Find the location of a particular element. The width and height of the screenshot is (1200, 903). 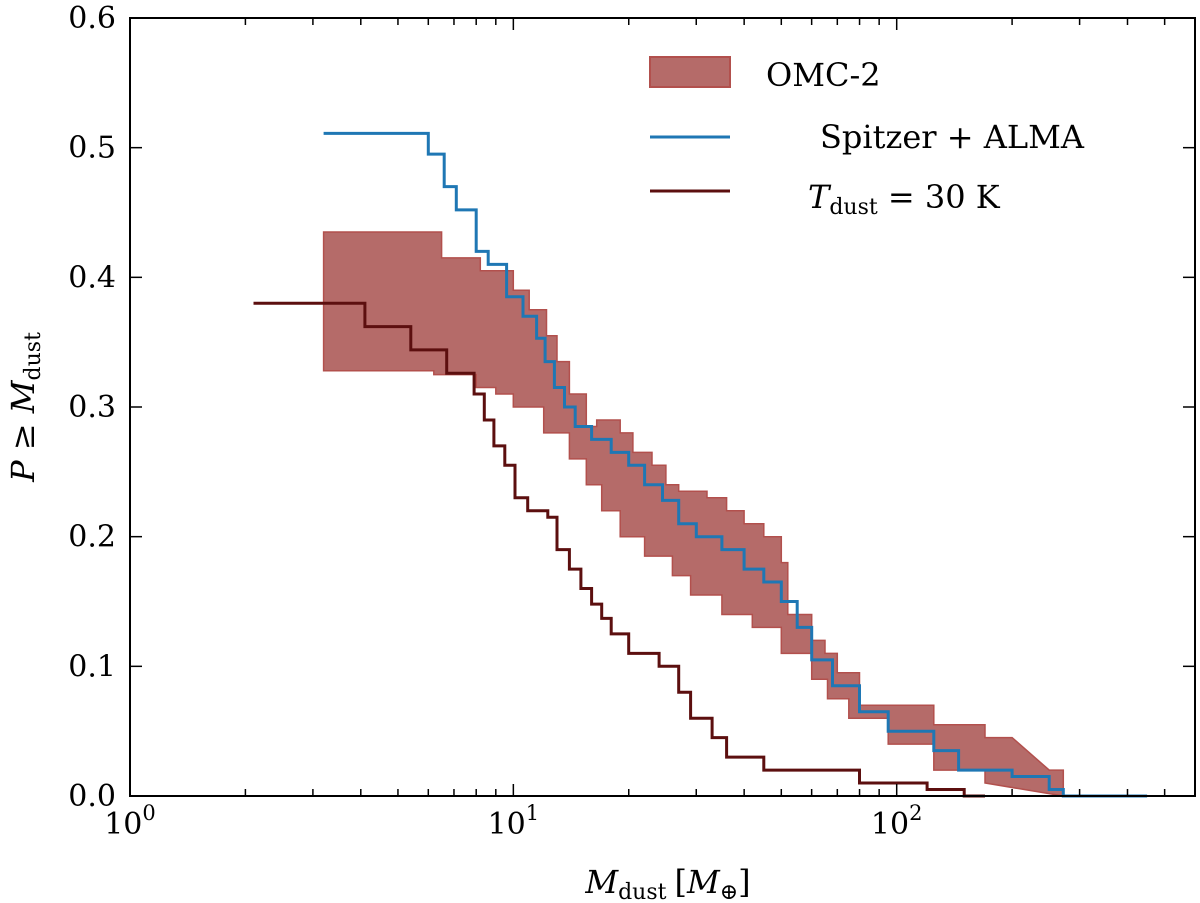

y-tick-label: 0.2 is located at coordinates (92, 537).